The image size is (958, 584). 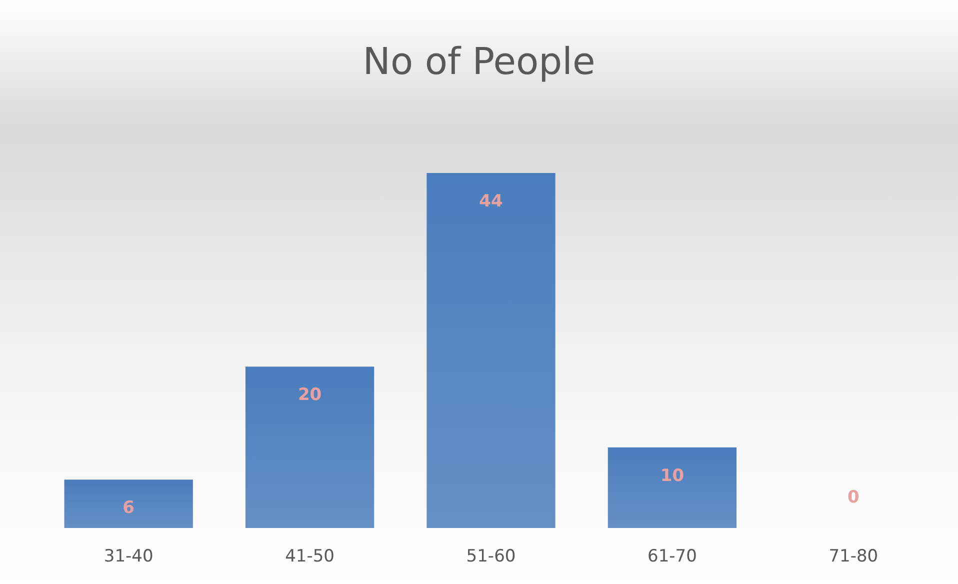 What do you see at coordinates (129, 556) in the screenshot?
I see `x-tick-label: 31-40` at bounding box center [129, 556].